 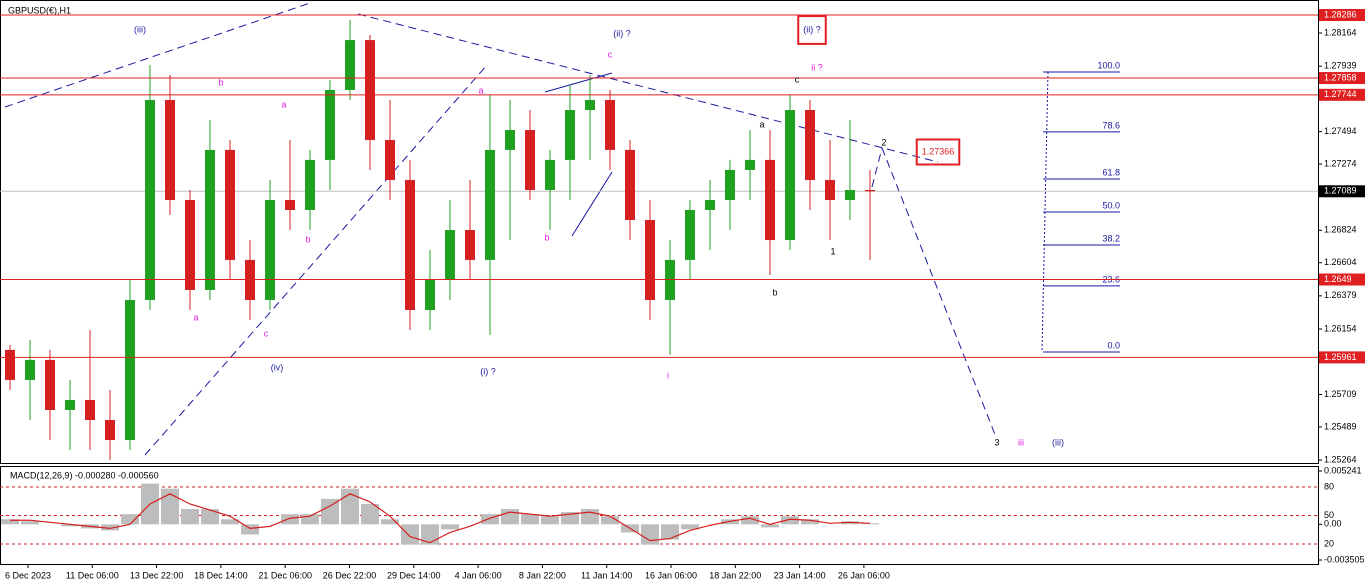 What do you see at coordinates (1342, 191) in the screenshot?
I see `last-price-box` at bounding box center [1342, 191].